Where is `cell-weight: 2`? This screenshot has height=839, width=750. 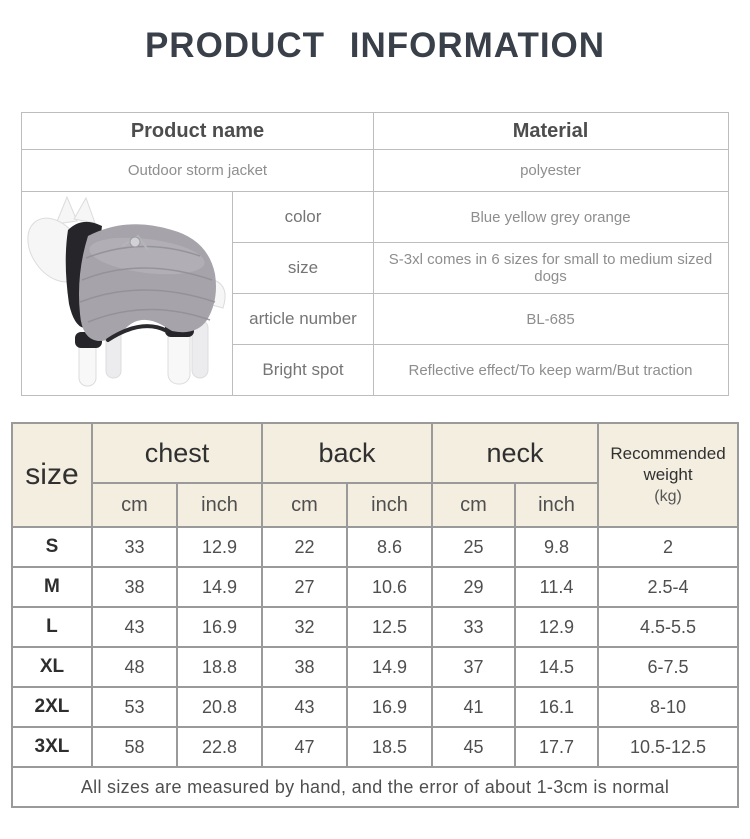
cell-weight: 2 is located at coordinates (668, 547).